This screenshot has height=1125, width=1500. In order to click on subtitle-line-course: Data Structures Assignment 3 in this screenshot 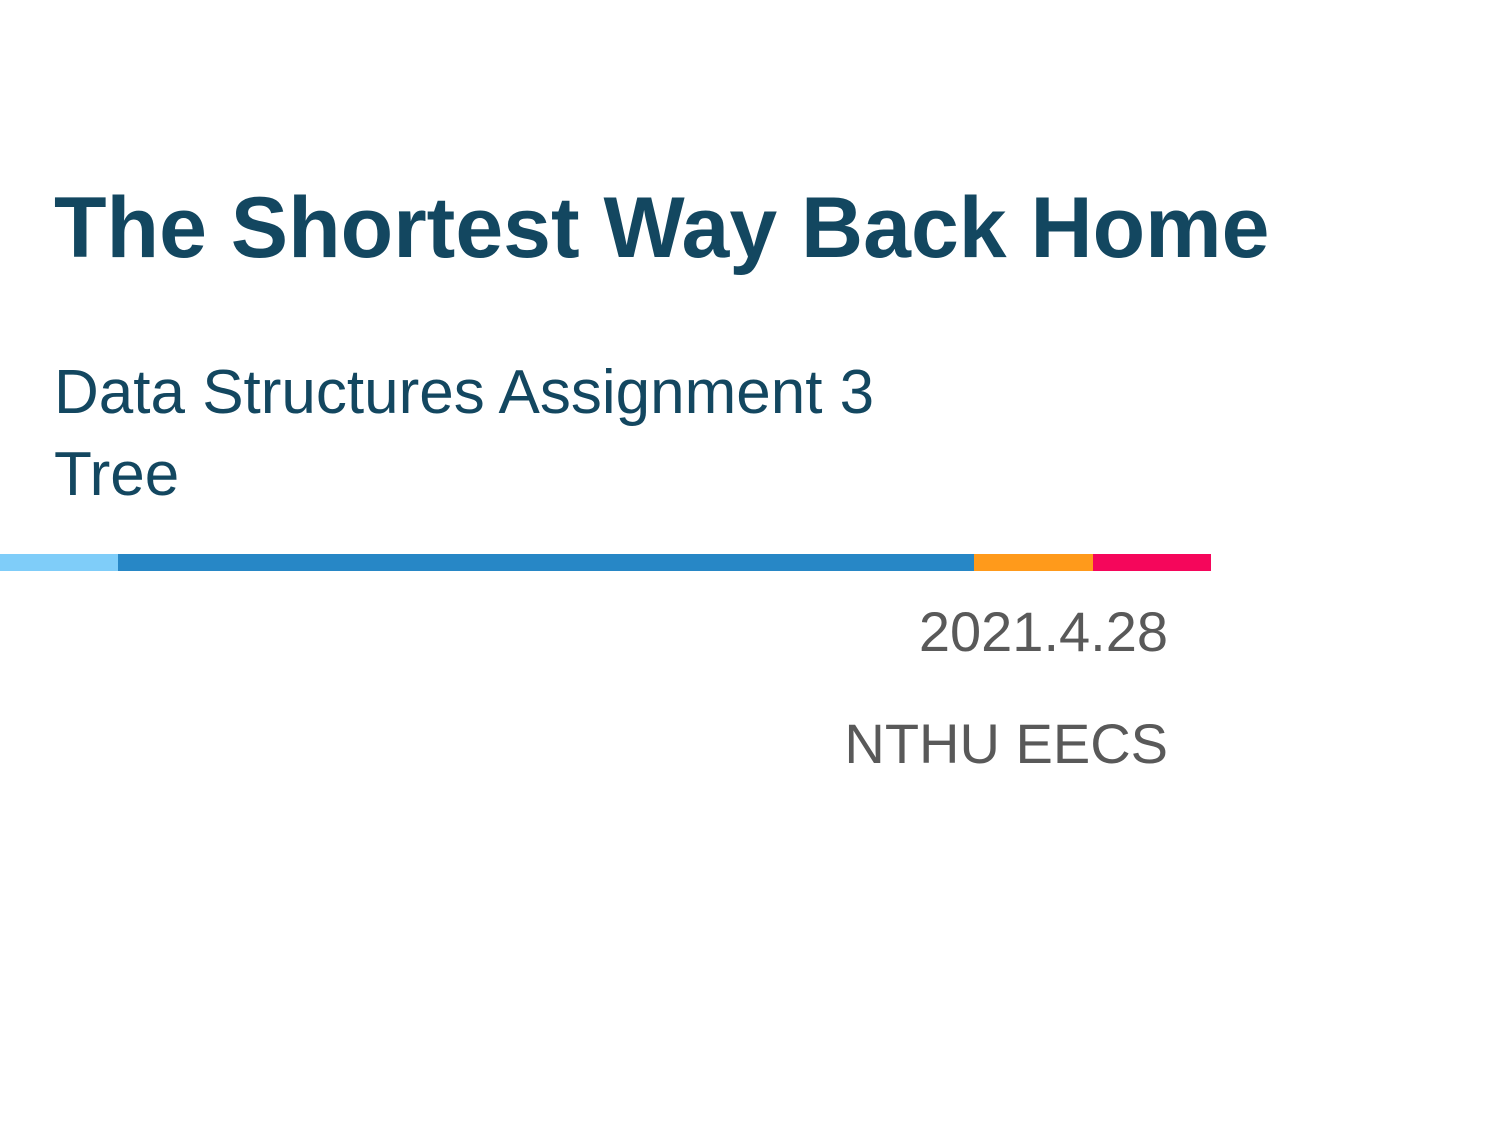, I will do `click(464, 392)`.